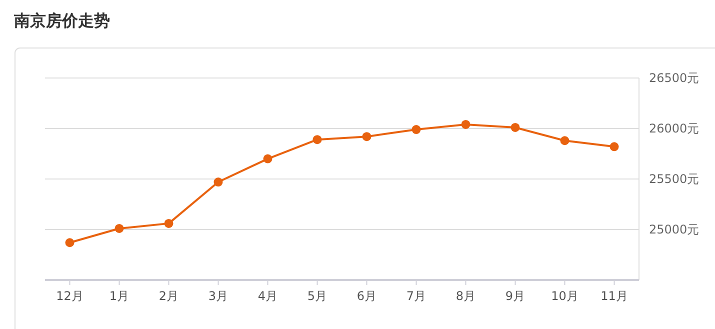 The height and width of the screenshot is (329, 715). What do you see at coordinates (61, 20) in the screenshot?
I see `chart-title: 南京房价走势` at bounding box center [61, 20].